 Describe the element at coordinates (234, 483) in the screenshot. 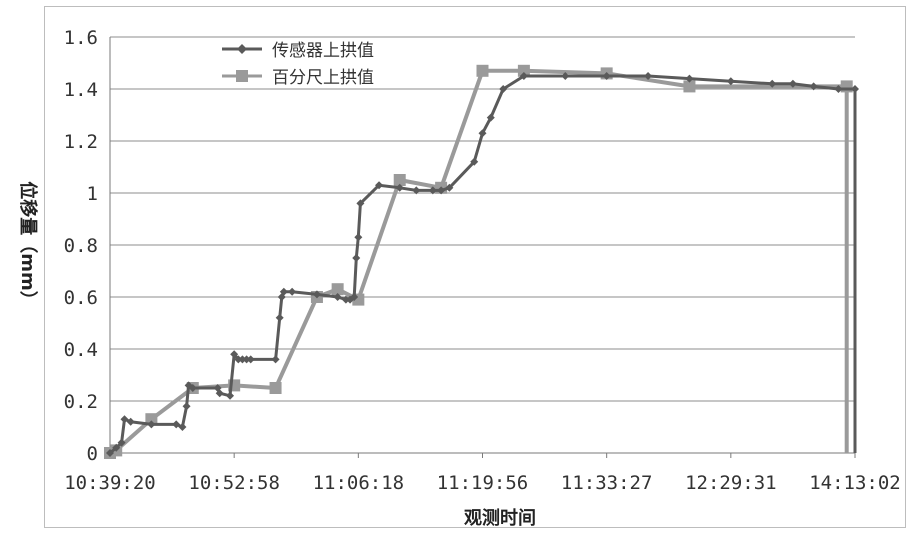

I see `x-tick-label: 10:52:58` at that location.